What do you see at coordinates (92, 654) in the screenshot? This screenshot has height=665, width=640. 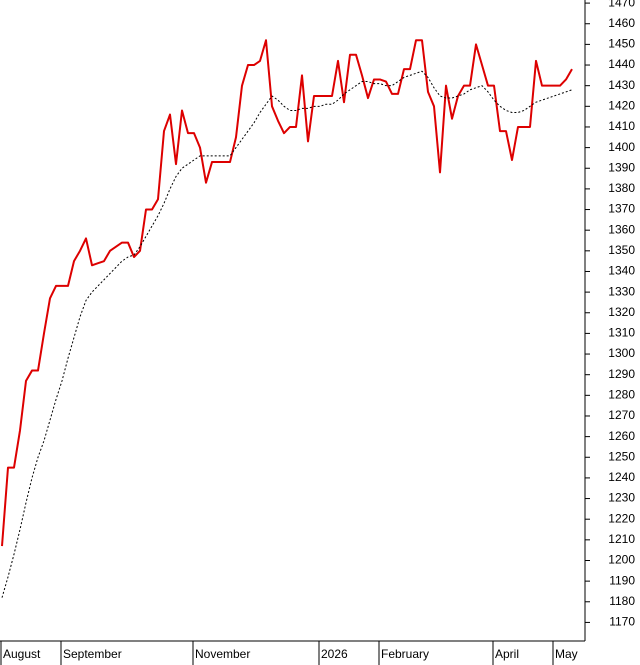 I see `x-tick-label: September` at bounding box center [92, 654].